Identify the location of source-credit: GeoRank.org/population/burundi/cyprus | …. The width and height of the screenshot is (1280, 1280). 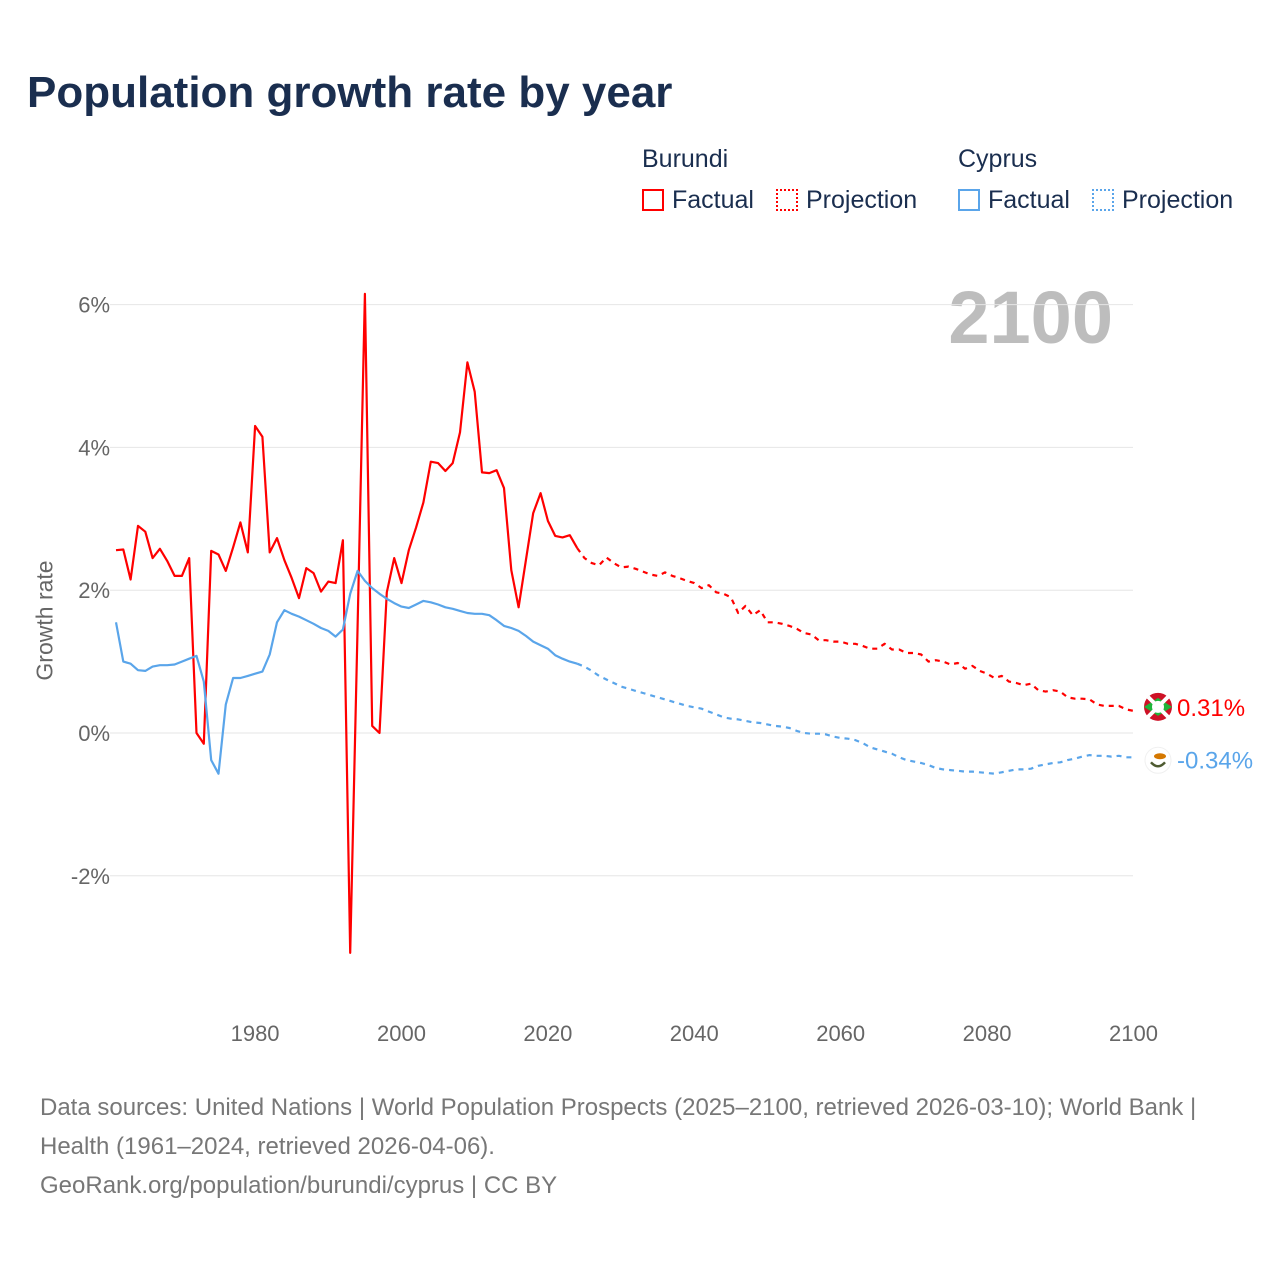
(299, 1185).